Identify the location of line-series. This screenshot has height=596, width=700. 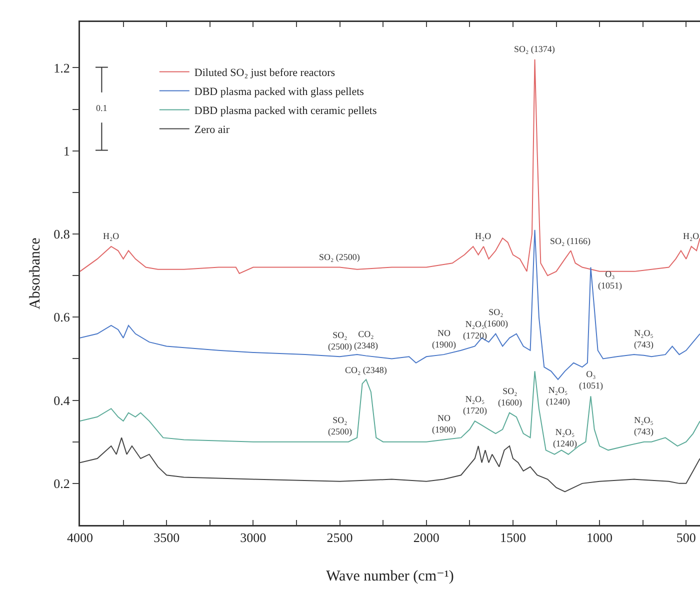
(390, 464).